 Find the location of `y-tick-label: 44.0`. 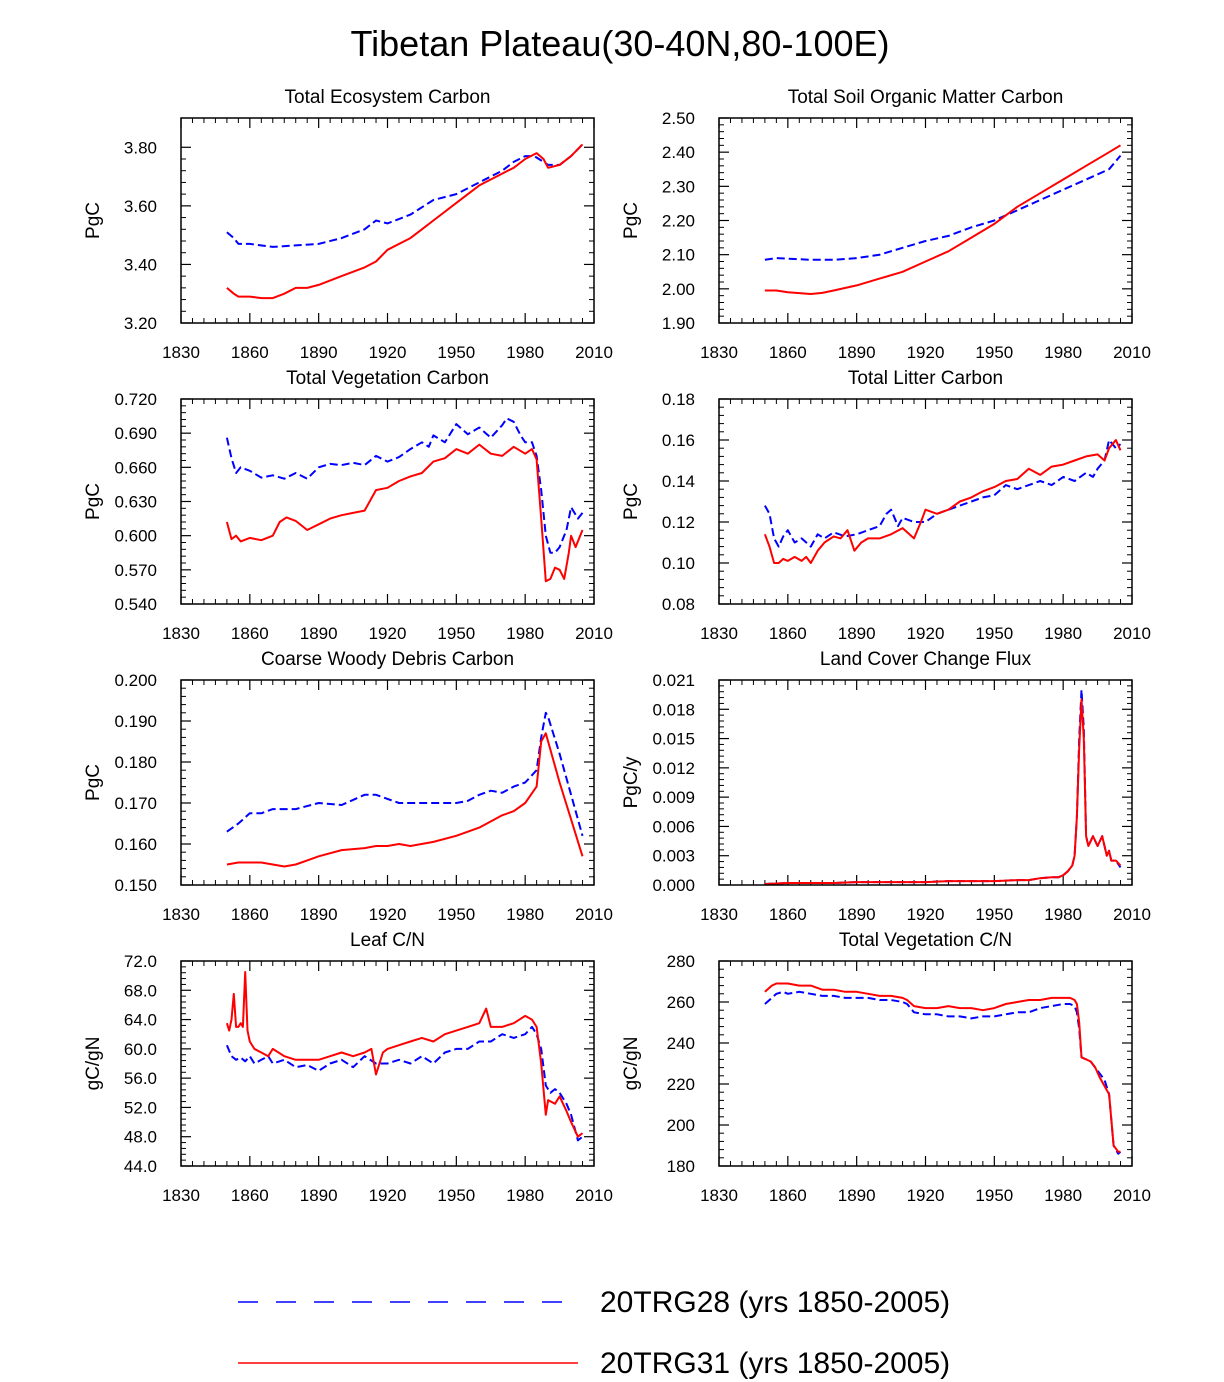

y-tick-label: 44.0 is located at coordinates (140, 1166).